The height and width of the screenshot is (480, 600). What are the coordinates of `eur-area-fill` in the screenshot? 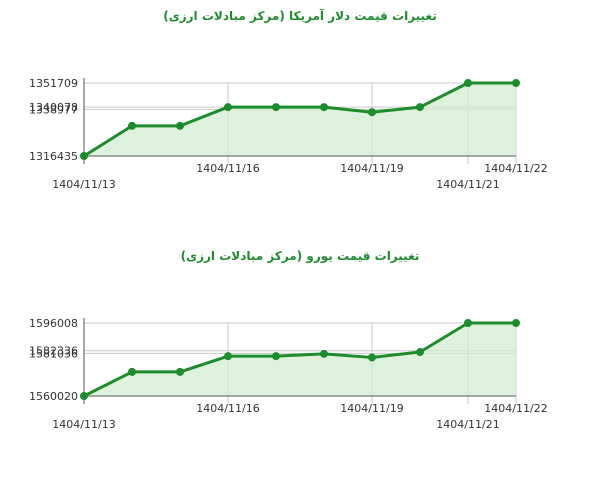 It's located at (300, 359).